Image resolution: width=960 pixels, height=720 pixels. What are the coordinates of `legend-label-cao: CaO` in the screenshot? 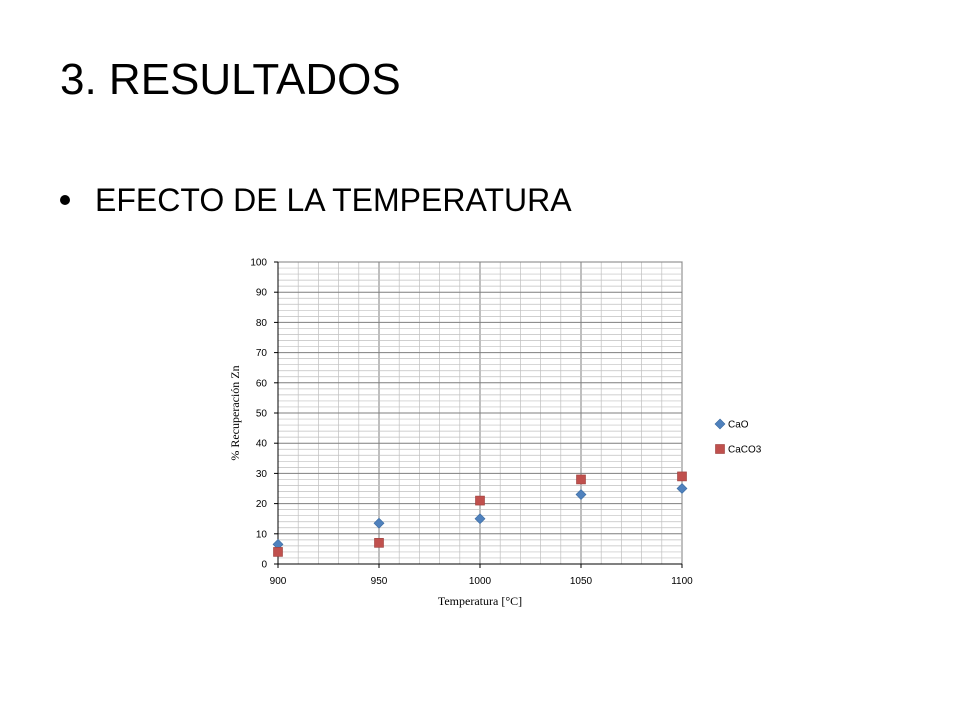 It's located at (738, 425).